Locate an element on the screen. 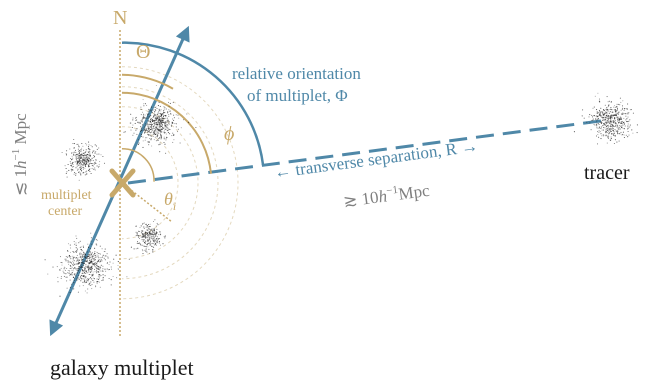 This screenshot has width=659, height=381. separation-scale-prefix: ≳ 10 is located at coordinates (361, 198).